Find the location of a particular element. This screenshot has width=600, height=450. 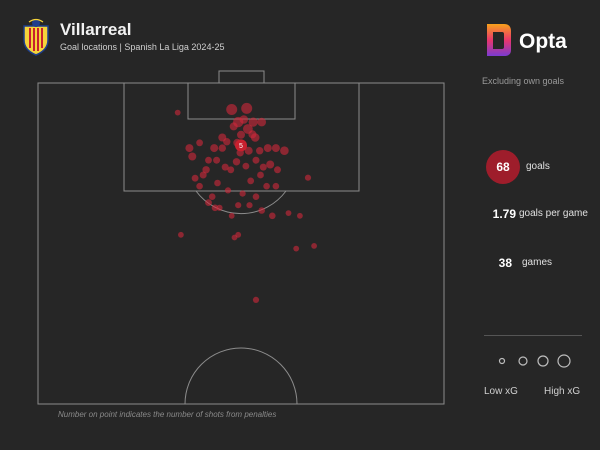

legend-divider is located at coordinates (533, 335).